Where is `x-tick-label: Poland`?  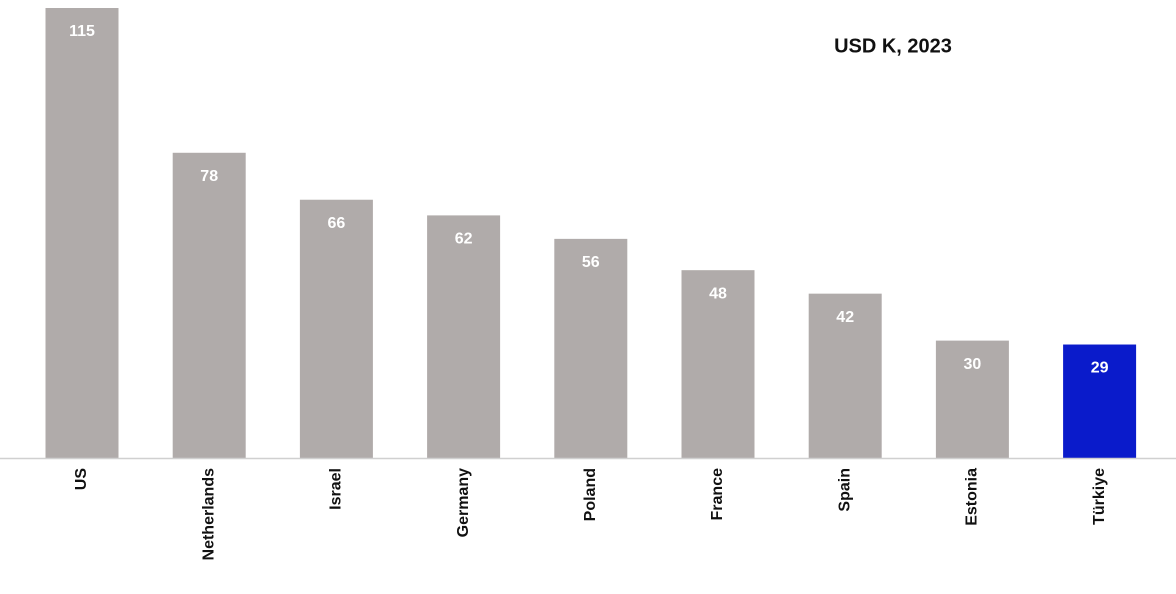 x-tick-label: Poland is located at coordinates (590, 494).